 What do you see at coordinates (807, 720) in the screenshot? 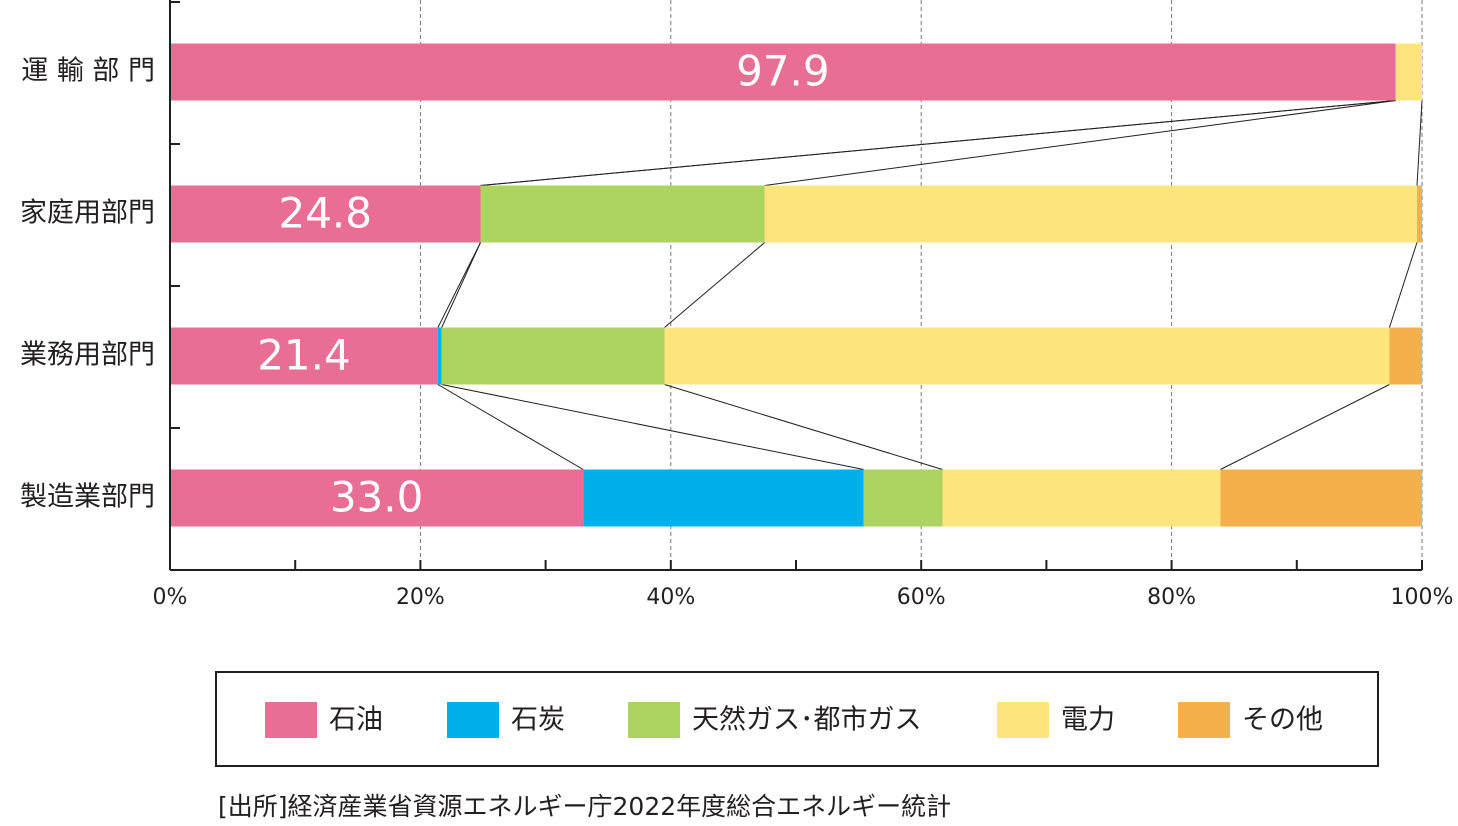
I see `legend-label: 天然ガス･都市ガス` at bounding box center [807, 720].